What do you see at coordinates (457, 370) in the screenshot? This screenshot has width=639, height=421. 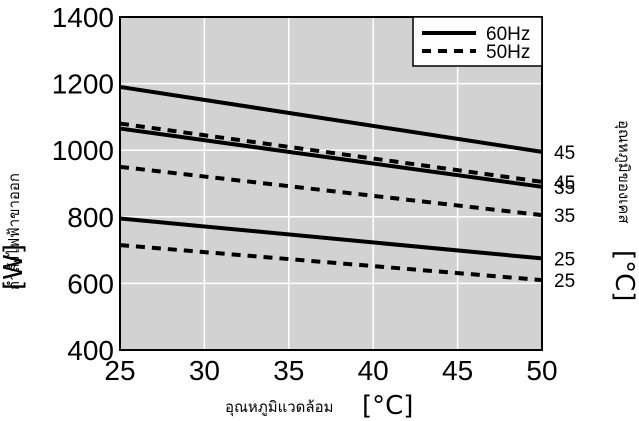 I see `x-tick-label: 45` at bounding box center [457, 370].